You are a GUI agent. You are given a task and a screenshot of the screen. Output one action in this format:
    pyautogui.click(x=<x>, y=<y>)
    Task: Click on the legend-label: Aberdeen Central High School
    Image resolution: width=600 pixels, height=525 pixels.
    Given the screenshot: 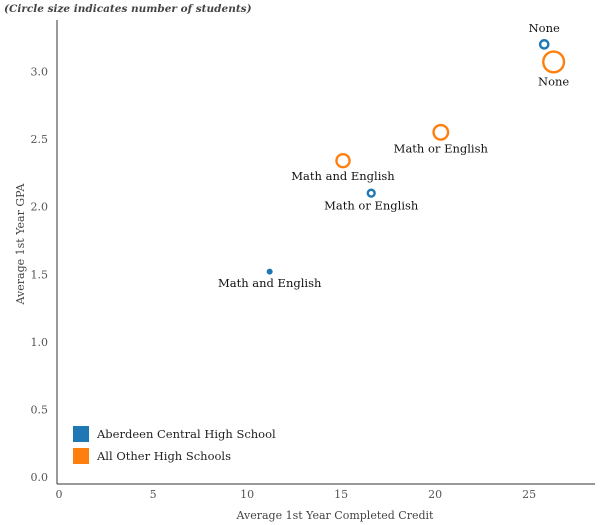 What is the action you would take?
    pyautogui.click(x=186, y=434)
    